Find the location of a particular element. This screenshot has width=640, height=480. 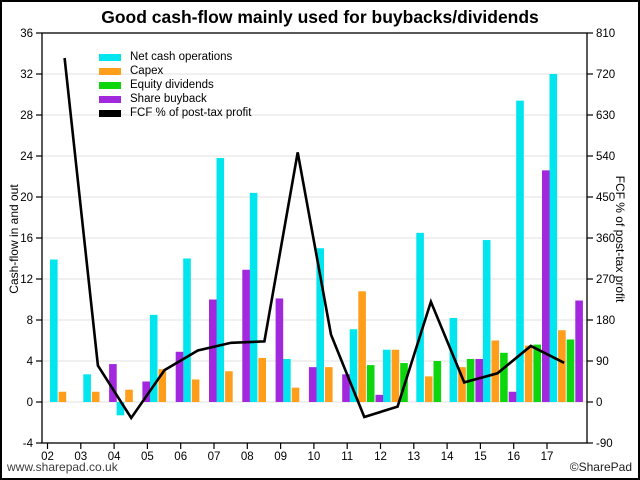

right-tick-label: 810 is located at coordinates (605, 34).